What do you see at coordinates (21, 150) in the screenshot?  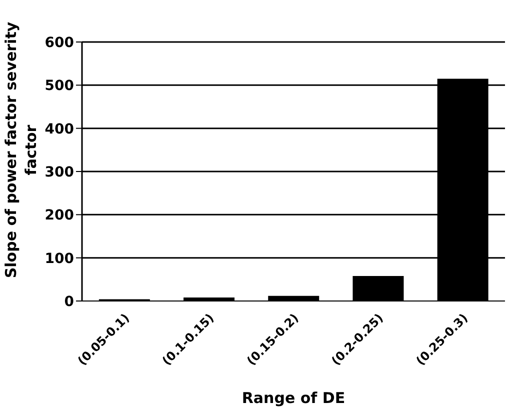 I see `y-axis-title: Slope of power factor severity factor` at bounding box center [21, 150].